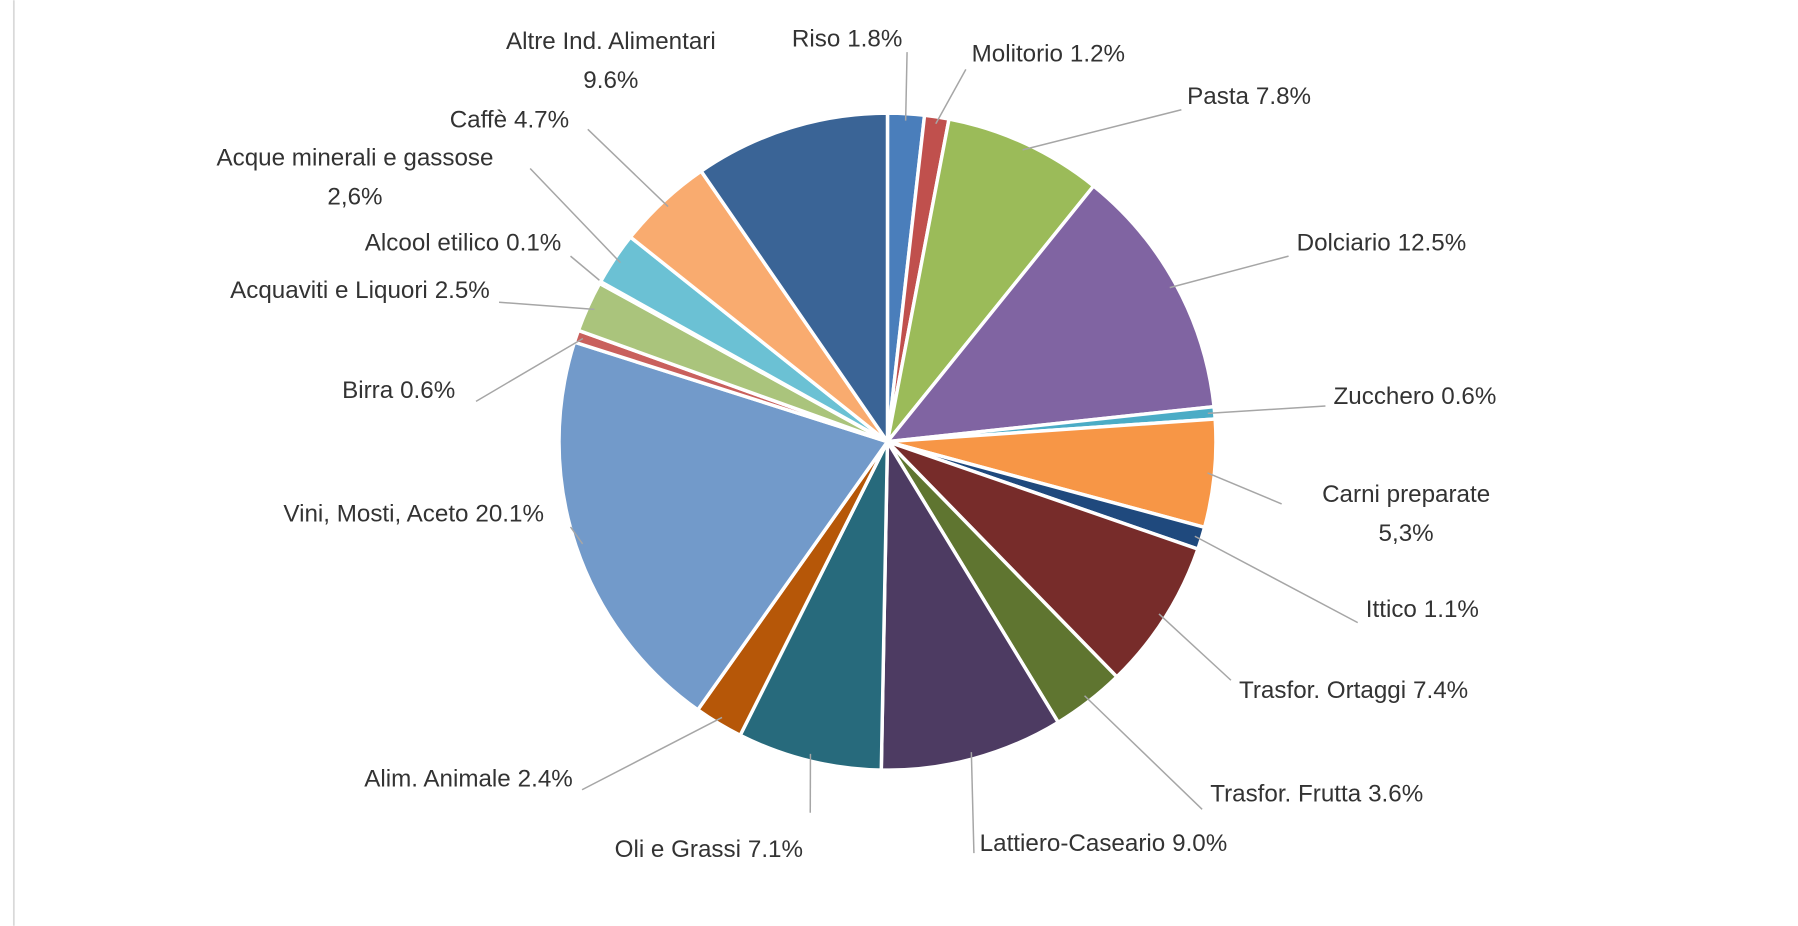  I want to click on category-label: Caffè, so click(478, 120).